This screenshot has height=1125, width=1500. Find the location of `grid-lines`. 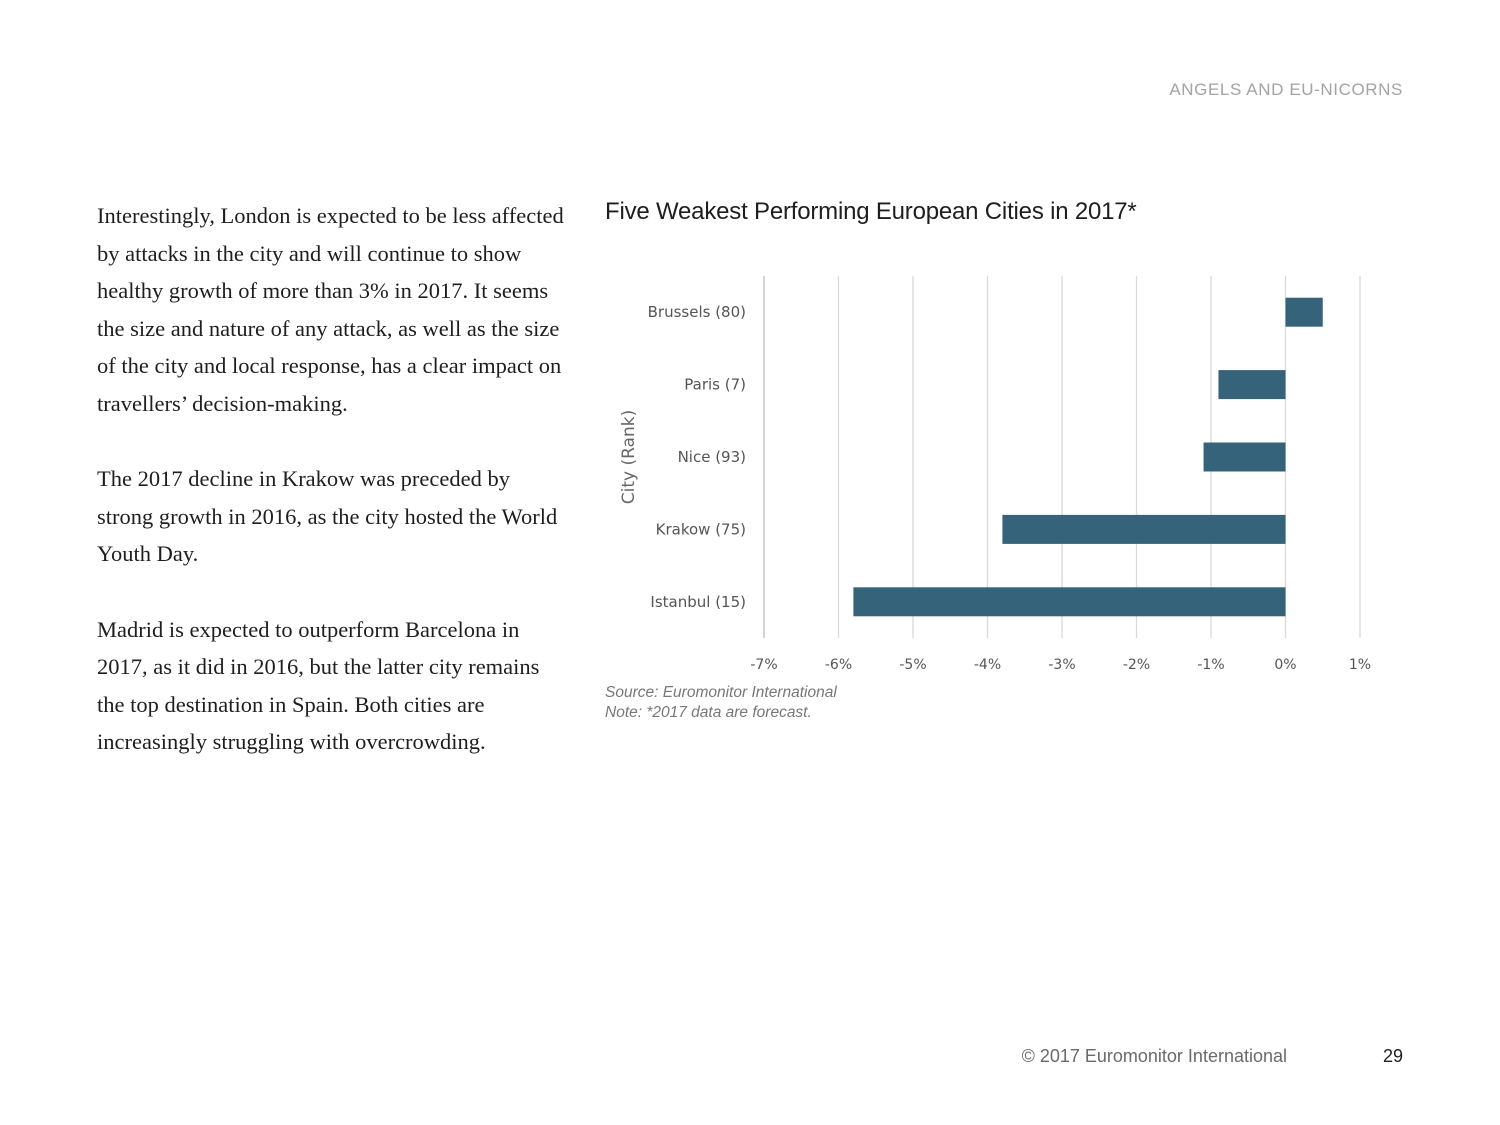

grid-lines is located at coordinates (1062, 457).